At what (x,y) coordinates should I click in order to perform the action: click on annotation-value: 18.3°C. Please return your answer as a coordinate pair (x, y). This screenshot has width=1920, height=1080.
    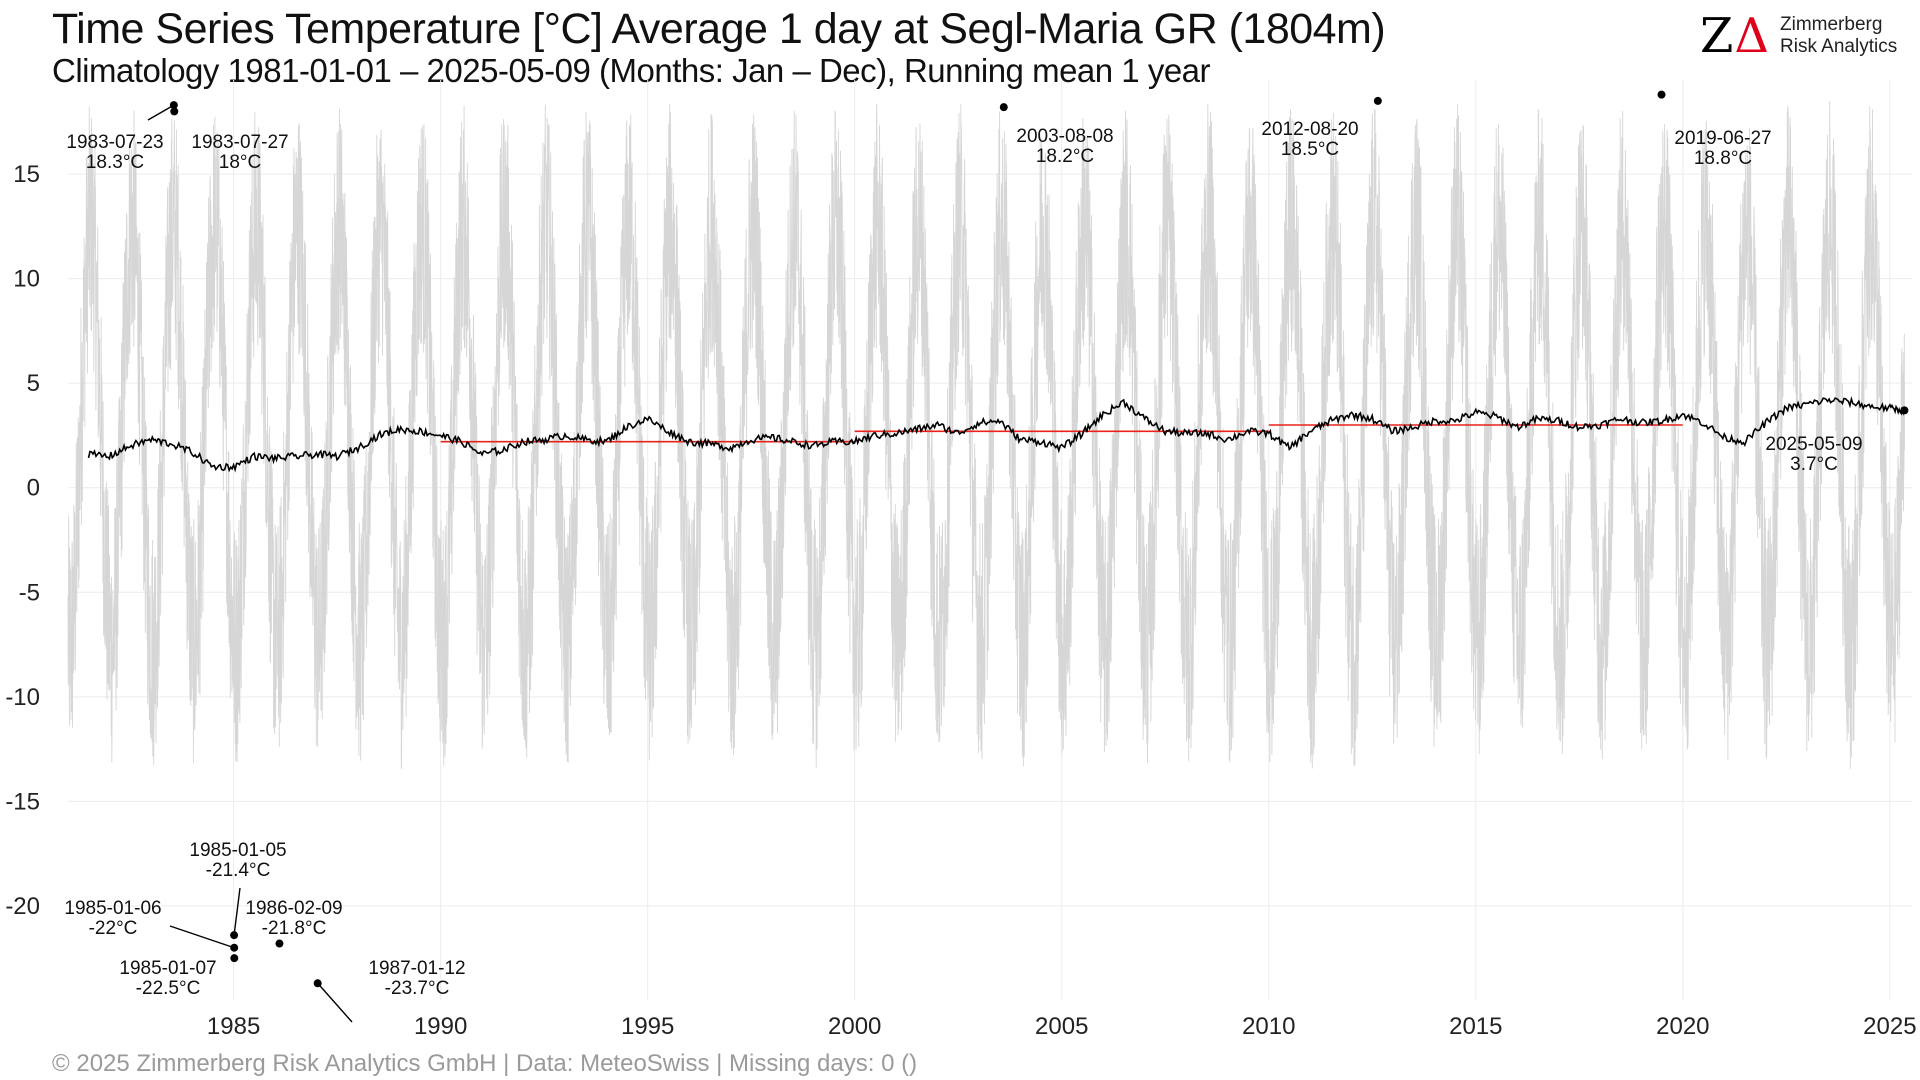
    Looking at the image, I should click on (115, 162).